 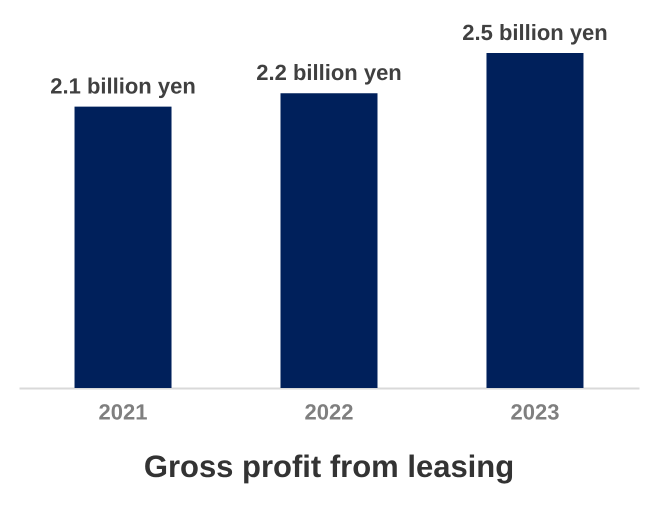 I want to click on x-tick-label: 2022, so click(x=329, y=412).